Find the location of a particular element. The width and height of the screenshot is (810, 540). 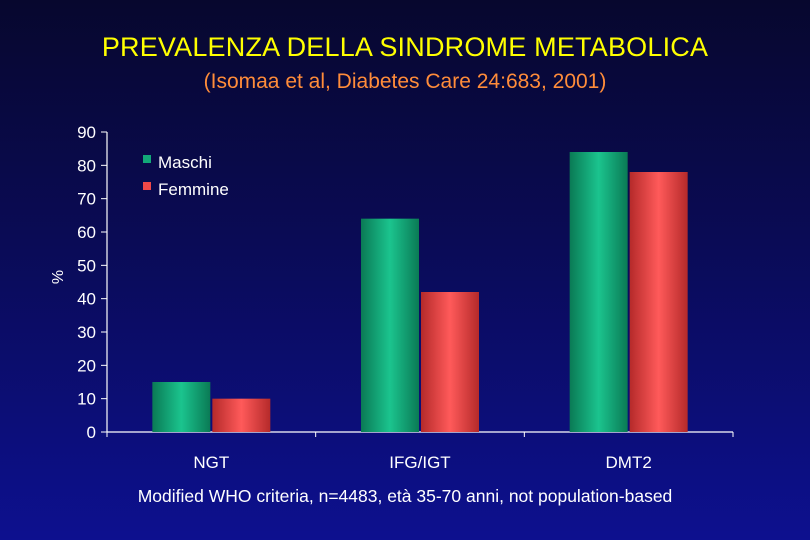

legend-swatch-femmine is located at coordinates (147, 186).